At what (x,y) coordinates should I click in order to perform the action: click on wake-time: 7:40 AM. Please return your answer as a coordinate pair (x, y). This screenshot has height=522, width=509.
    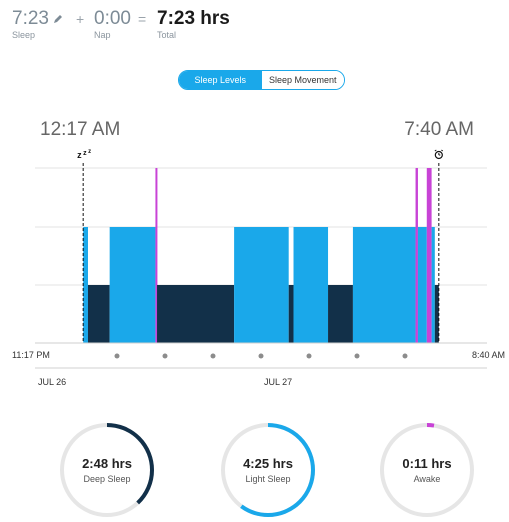
    Looking at the image, I should click on (439, 129).